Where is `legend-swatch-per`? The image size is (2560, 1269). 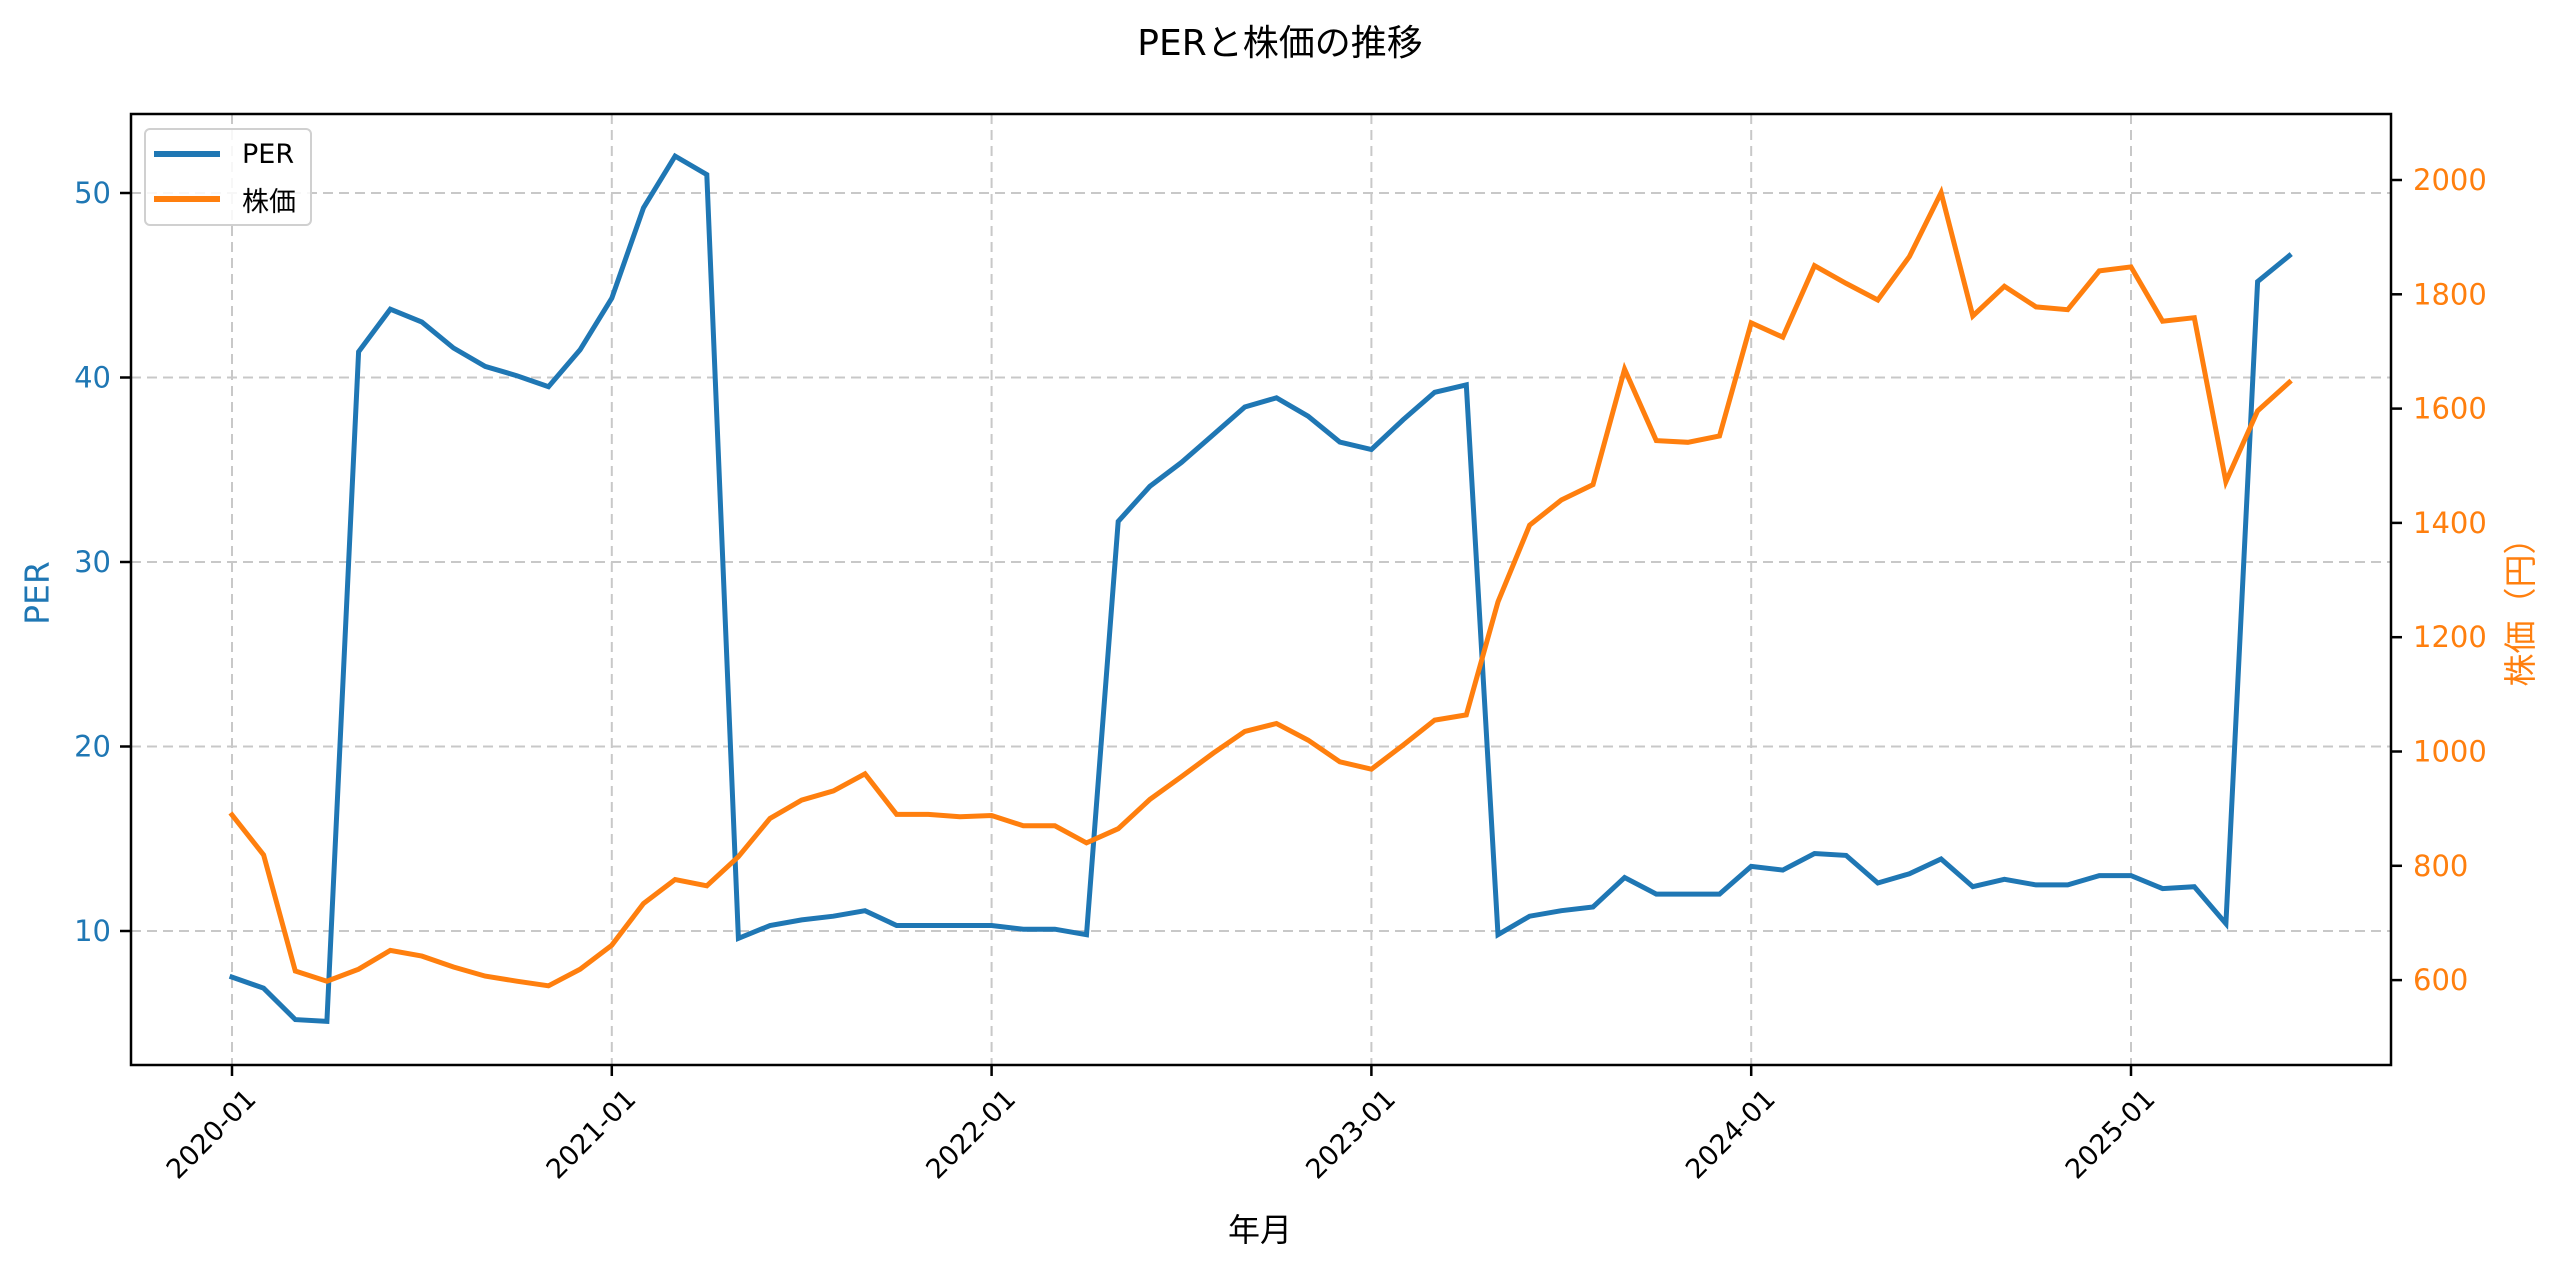 legend-swatch-per is located at coordinates (187, 154).